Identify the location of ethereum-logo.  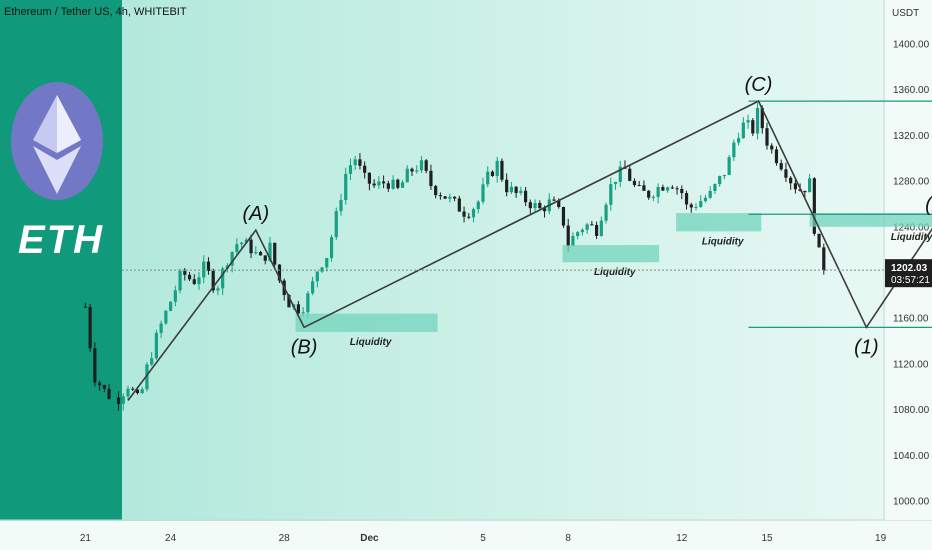
(57, 141).